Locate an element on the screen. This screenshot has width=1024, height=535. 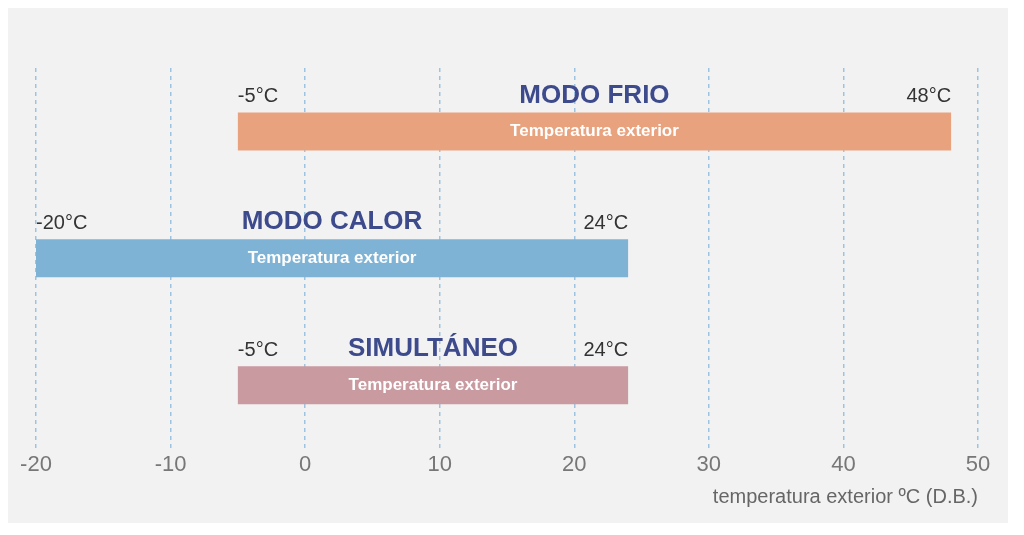
x-tick-label: 30 is located at coordinates (709, 463).